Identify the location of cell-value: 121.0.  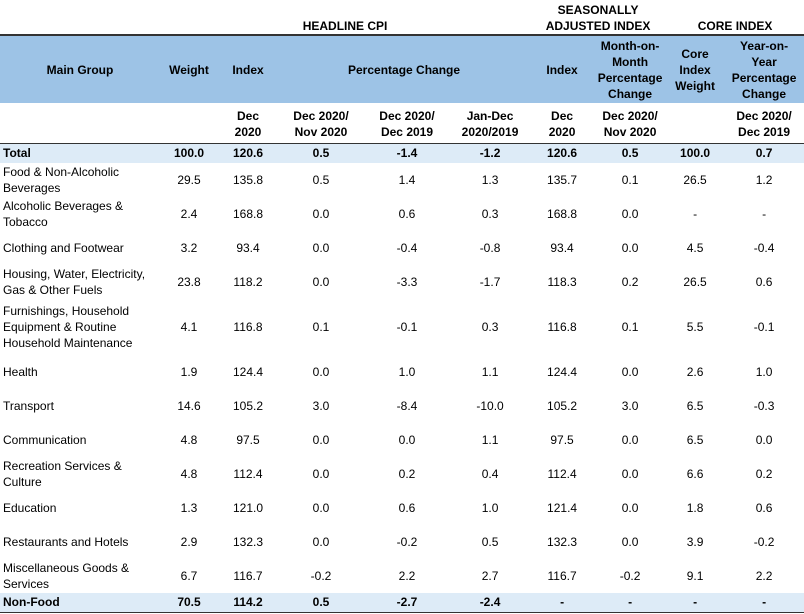
(248, 508).